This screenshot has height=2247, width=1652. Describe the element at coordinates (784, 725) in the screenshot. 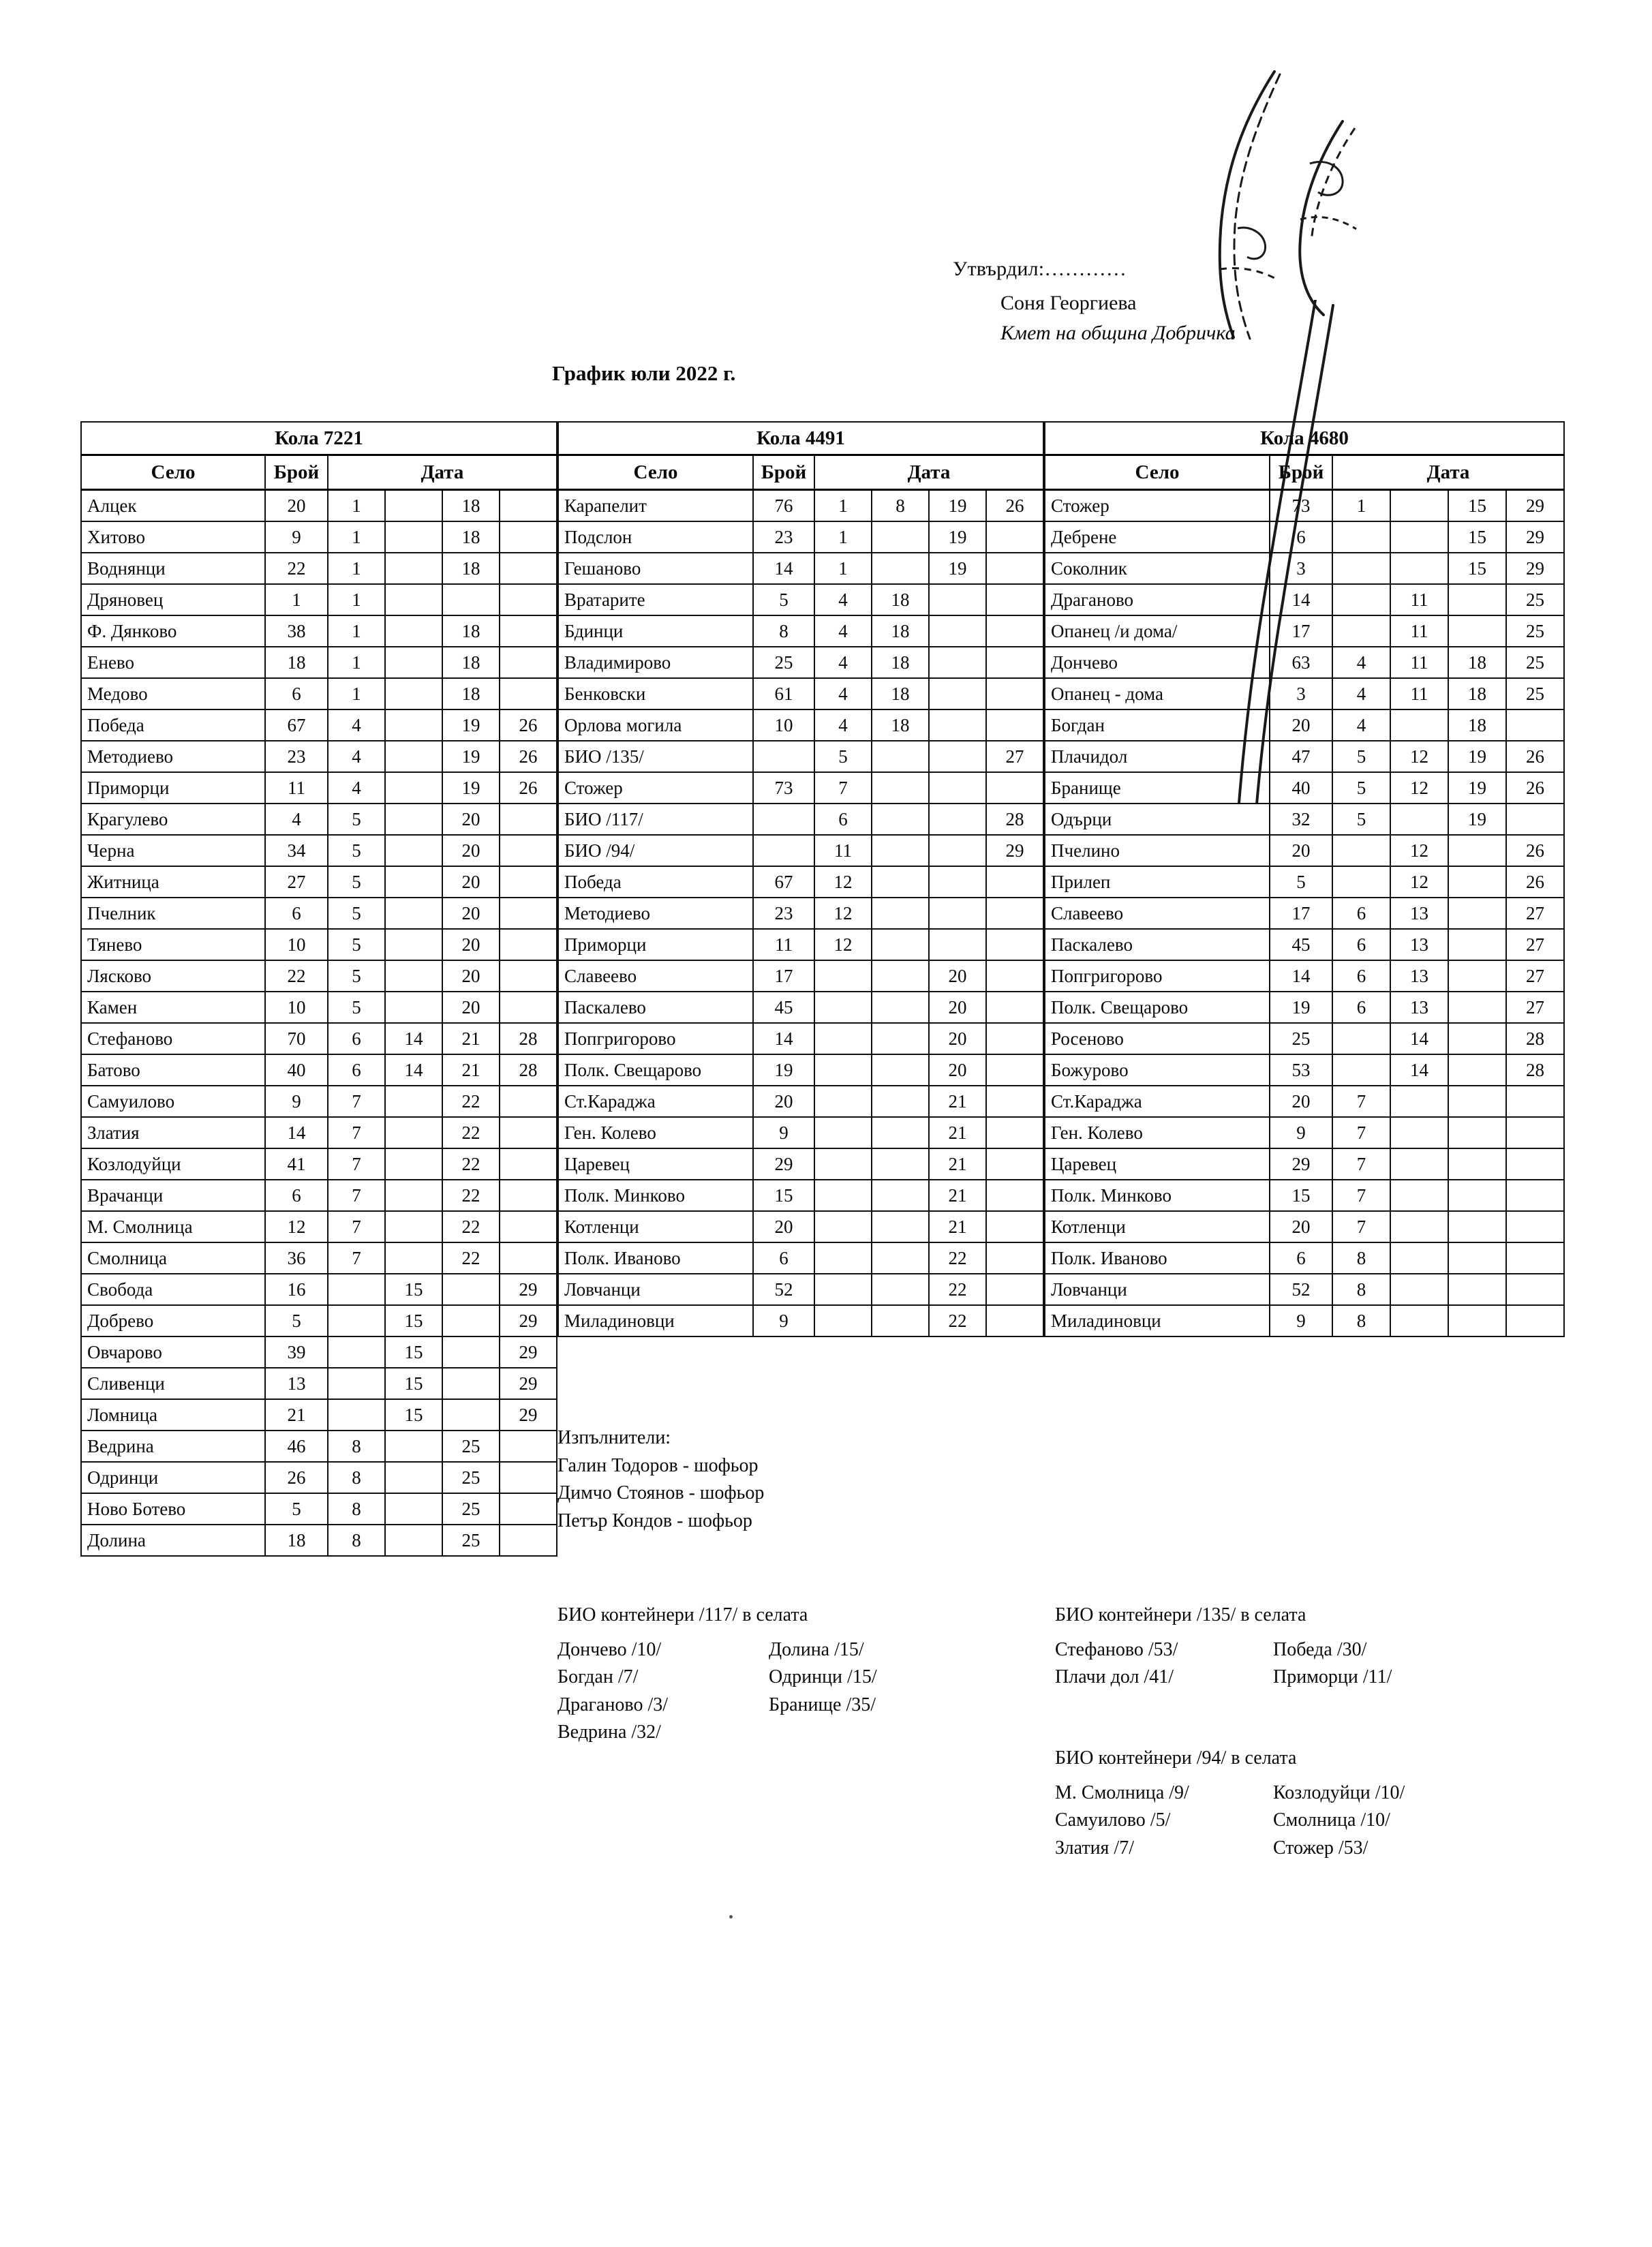

I see `container-count: 10` at that location.